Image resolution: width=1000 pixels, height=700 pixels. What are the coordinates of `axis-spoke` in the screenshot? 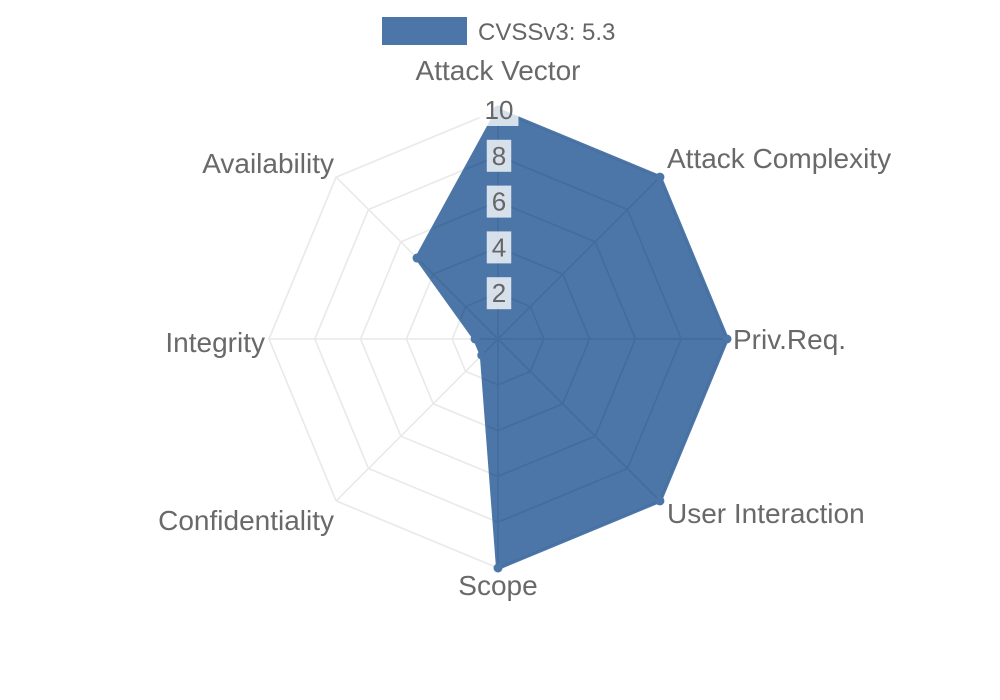 It's located at (417, 420).